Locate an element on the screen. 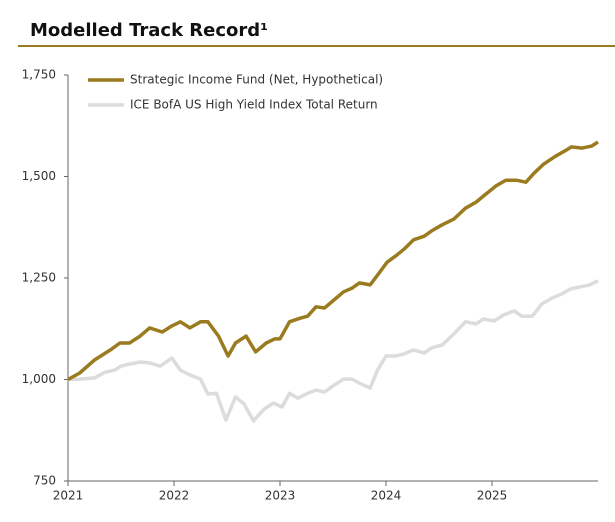 This screenshot has height=522, width=615. x-tick-label: 2025 is located at coordinates (492, 496).